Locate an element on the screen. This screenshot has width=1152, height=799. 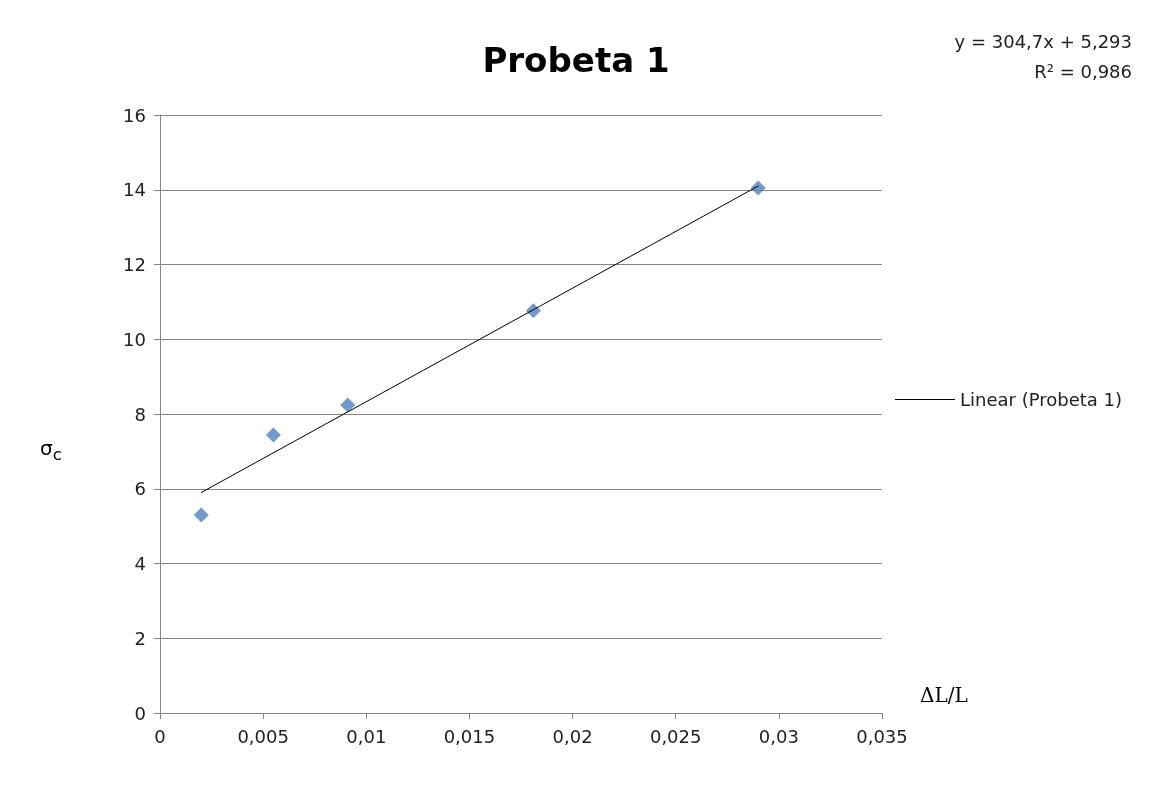
y-tick-label: 12 is located at coordinates (134, 264).